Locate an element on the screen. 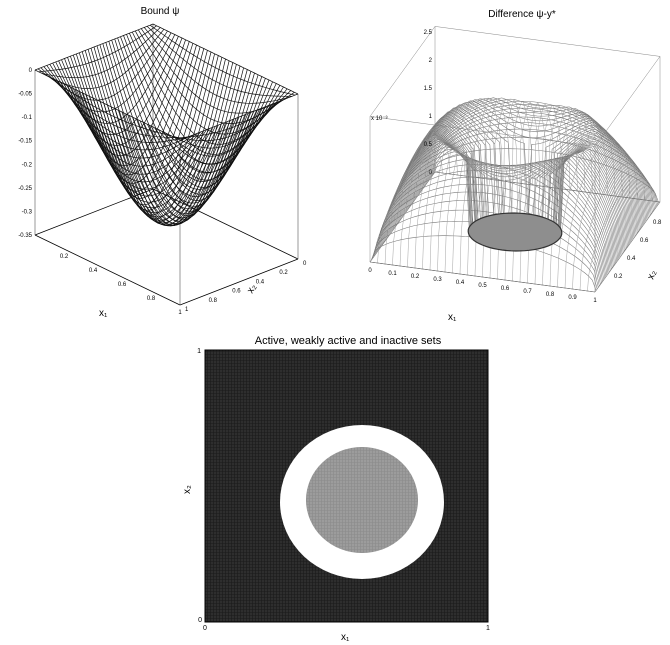  z-tick-label: 2.5 is located at coordinates (428, 33).